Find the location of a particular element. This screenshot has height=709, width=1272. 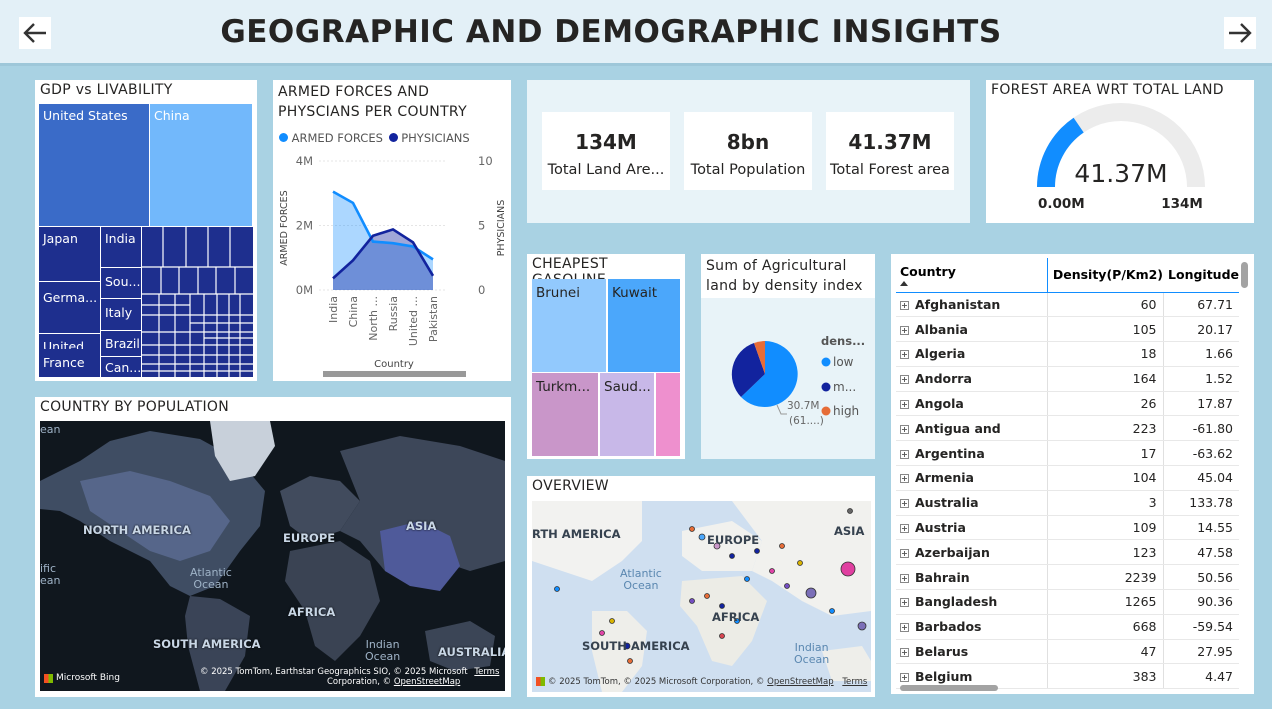

pie-slice-low is located at coordinates (769, 374).